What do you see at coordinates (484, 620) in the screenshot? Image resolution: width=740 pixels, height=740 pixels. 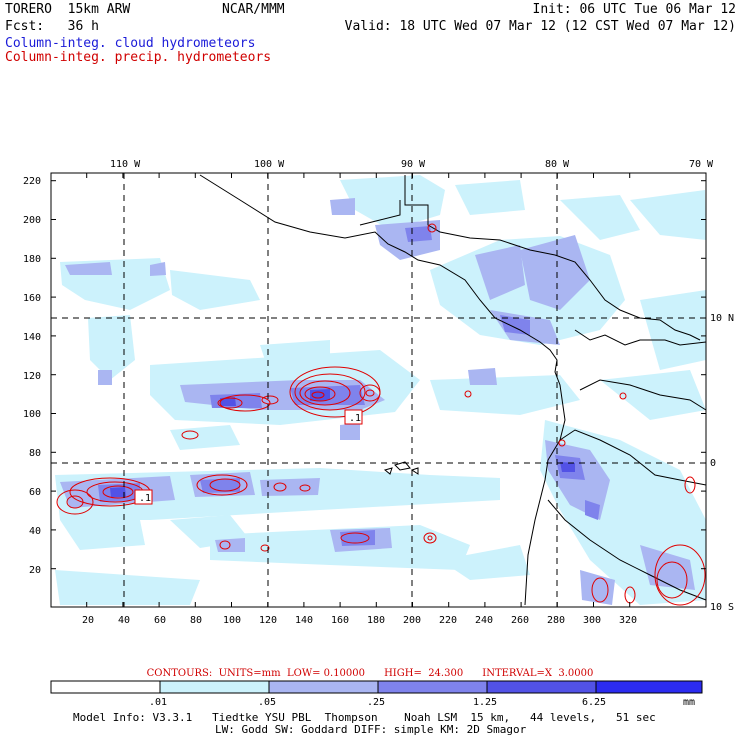 I see `x-tick-240: 240` at bounding box center [484, 620].